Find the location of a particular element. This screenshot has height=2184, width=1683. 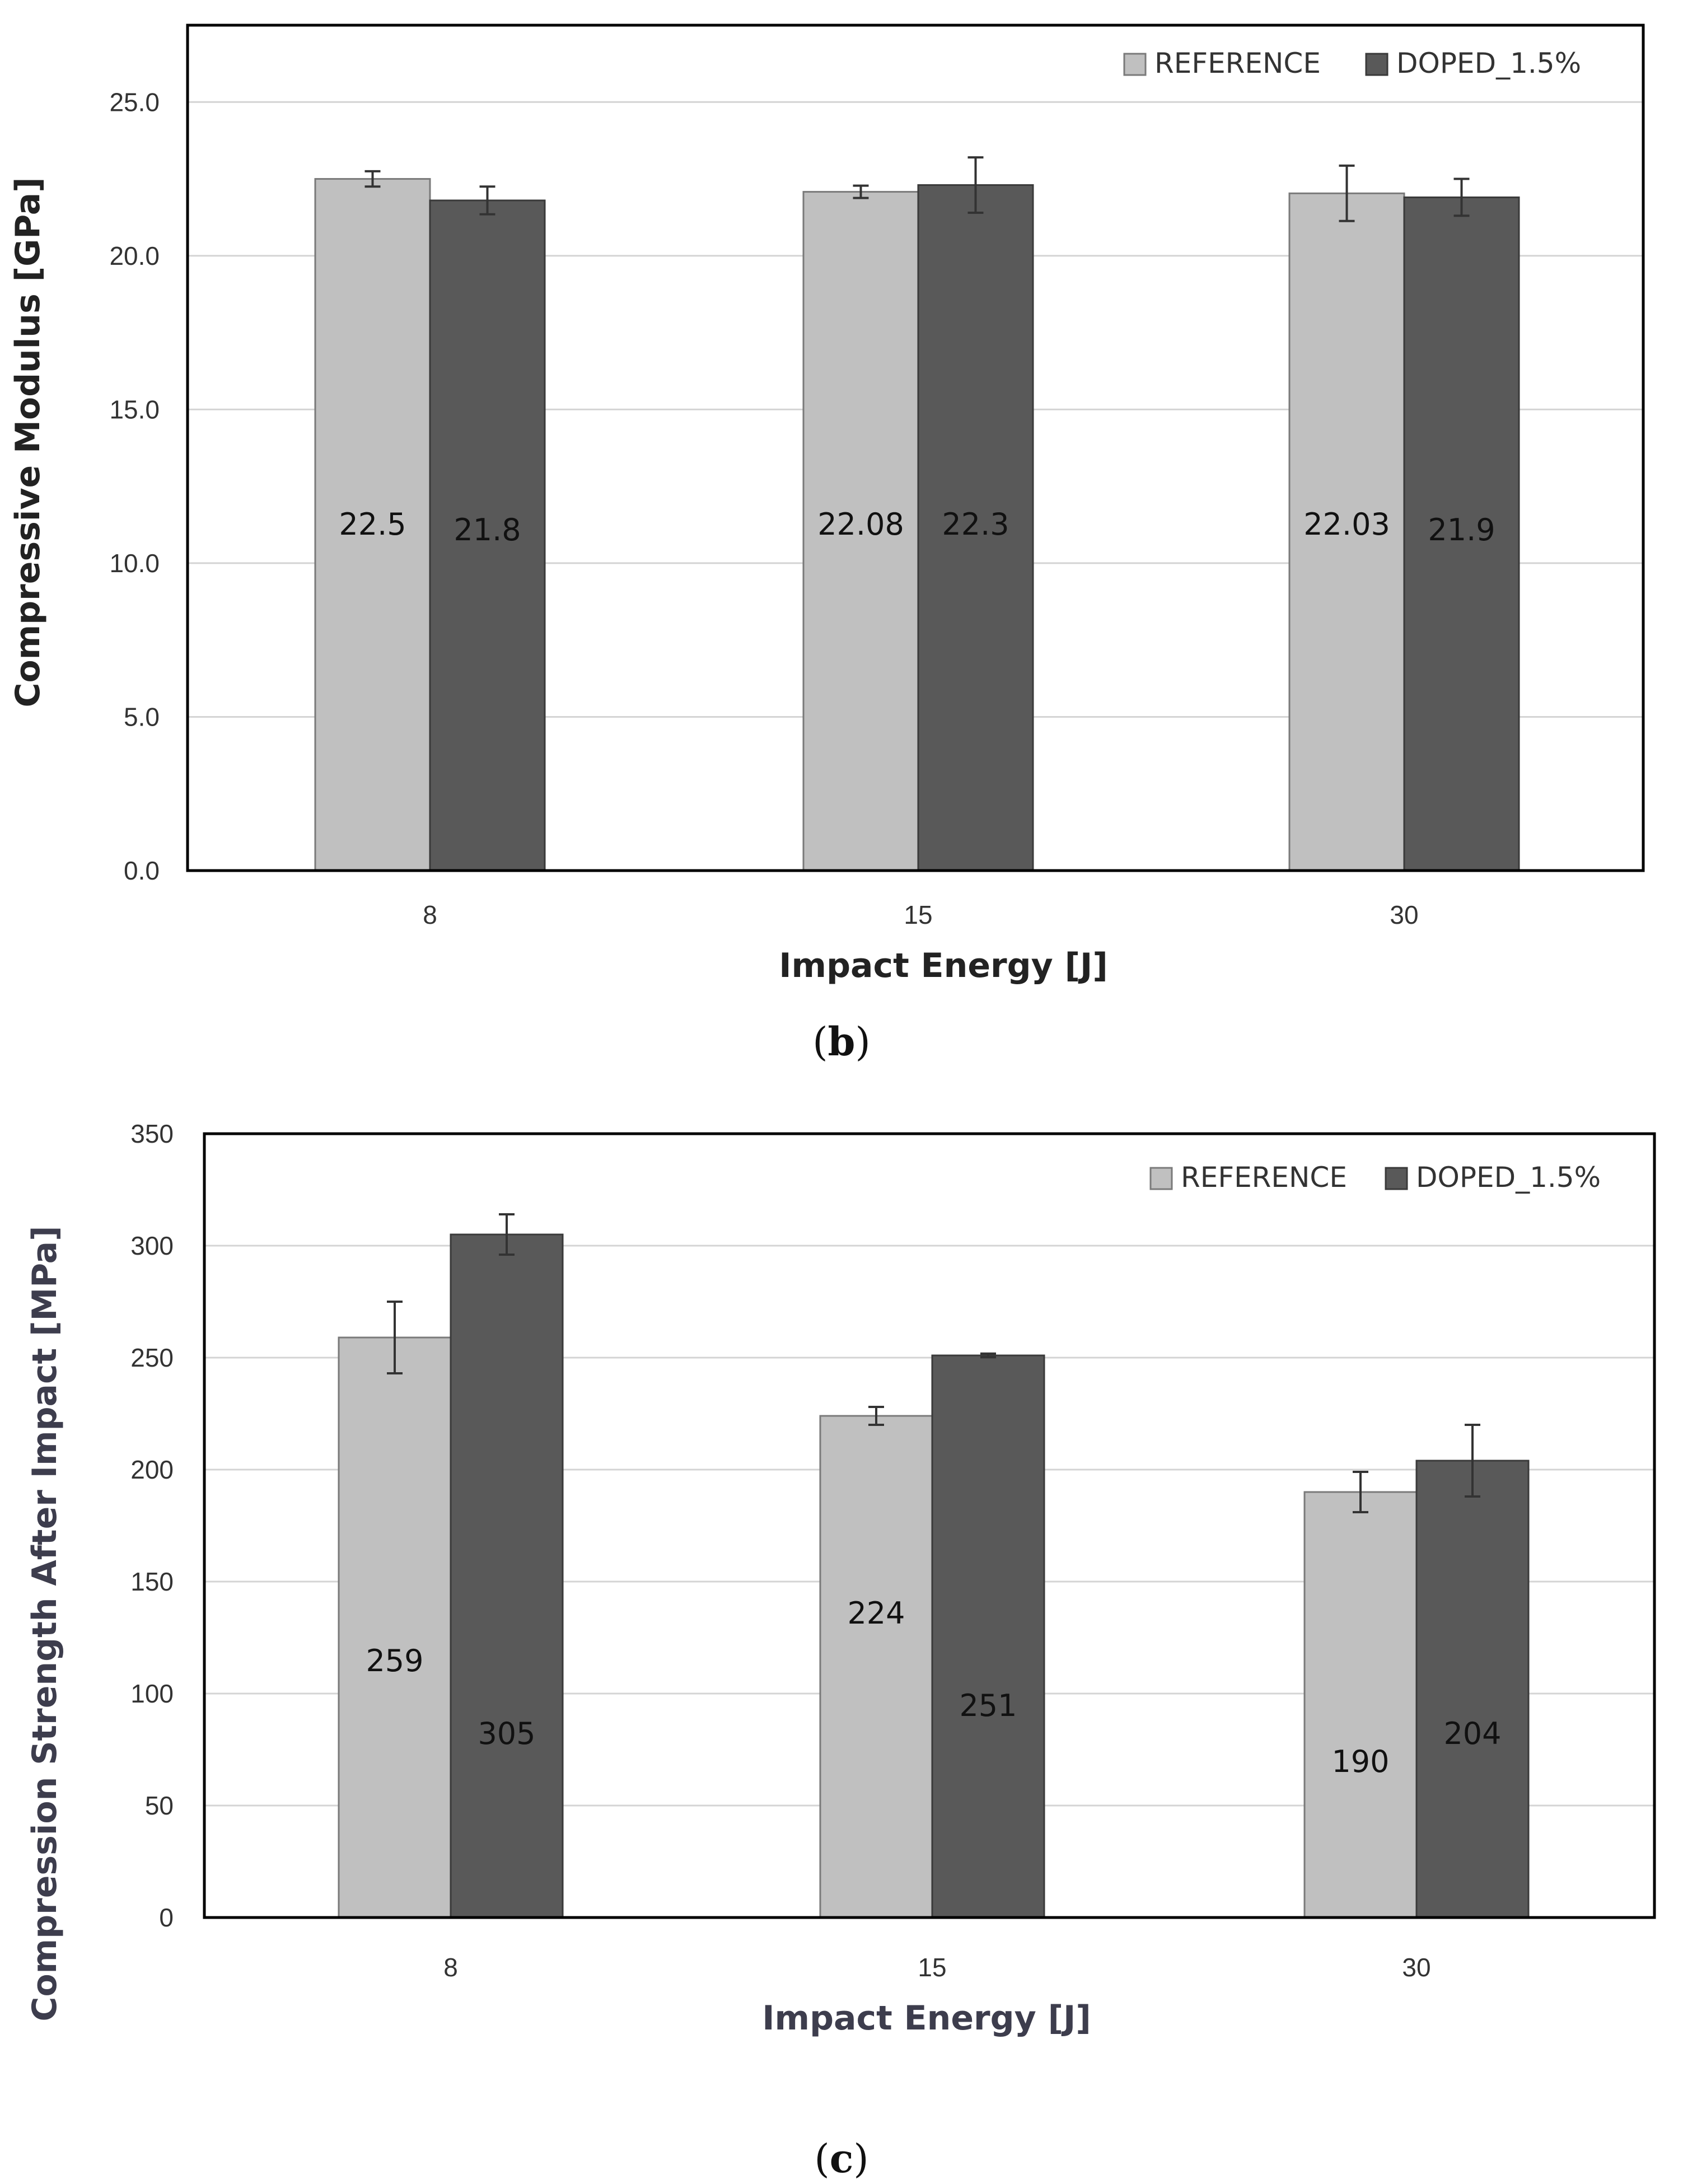

data-label: 305 is located at coordinates (506, 1733).